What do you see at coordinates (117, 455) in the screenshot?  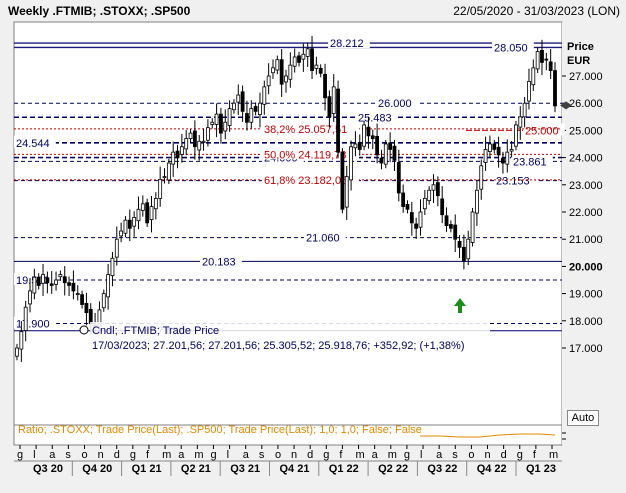 I see `x-month-label: d` at bounding box center [117, 455].